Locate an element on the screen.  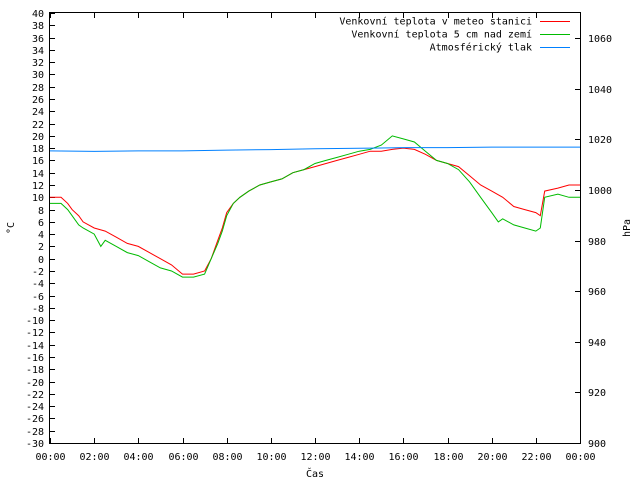
y-right-tick-label: 960 is located at coordinates (597, 292).